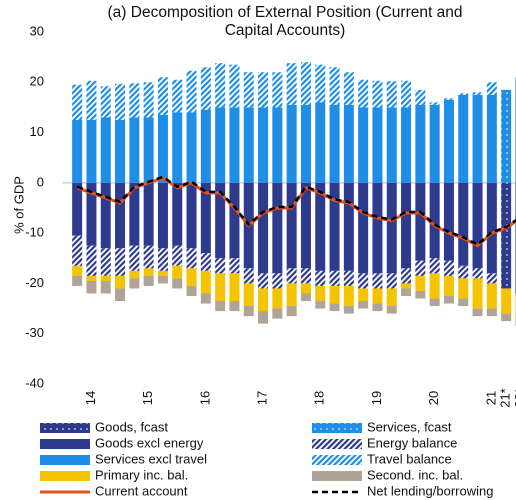  What do you see at coordinates (40, 181) in the screenshot?
I see `y-tick-label: 0` at bounding box center [40, 181].